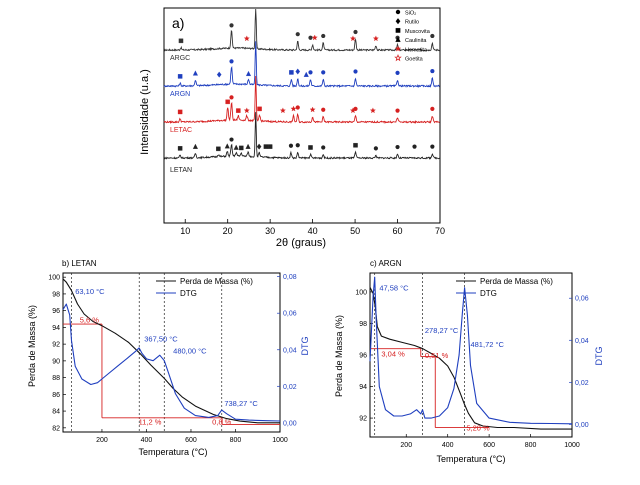 The image size is (640, 485). I want to click on tga-letan-y2-tick-label: 0,02, so click(290, 387).